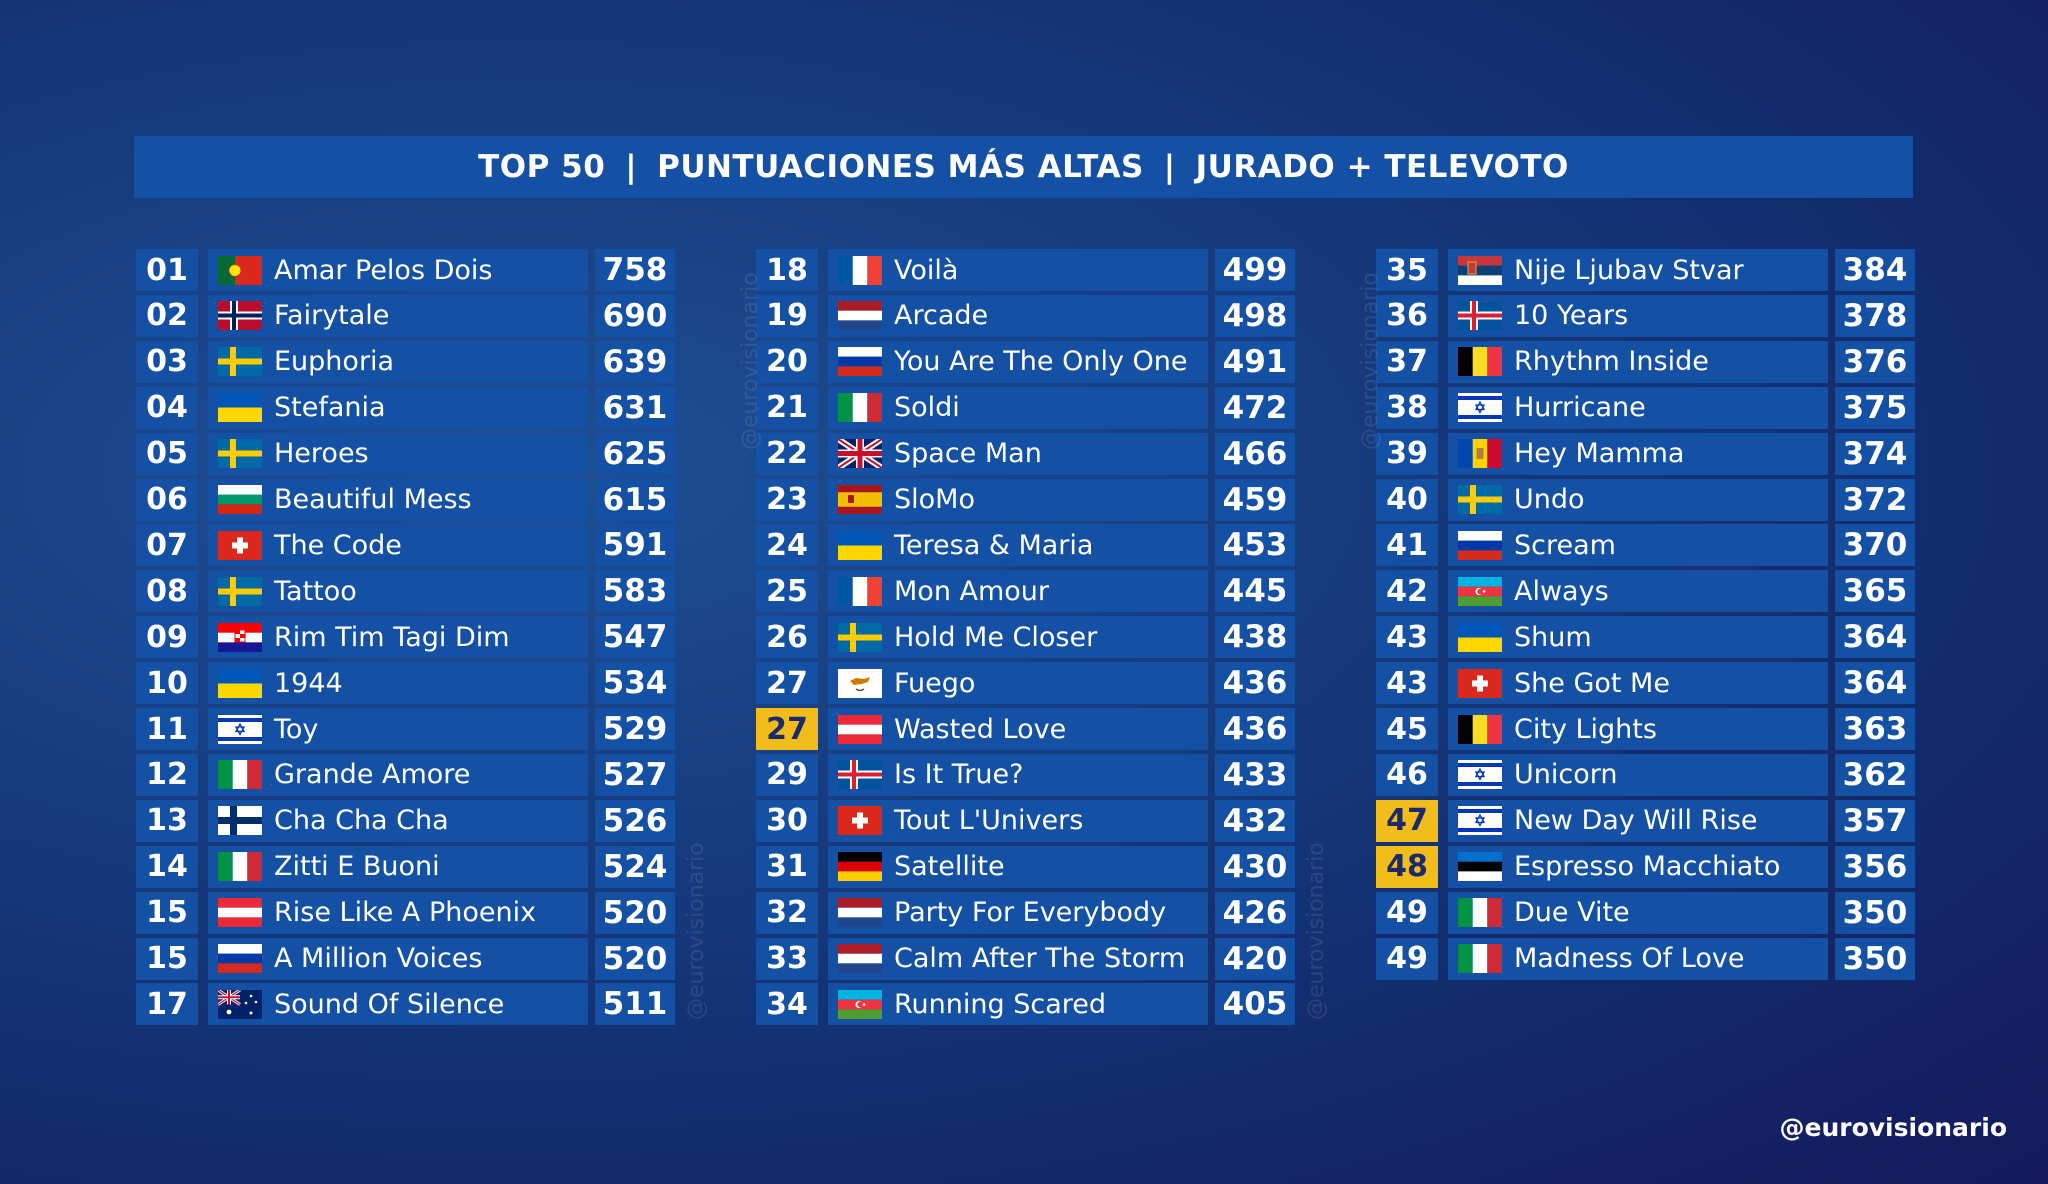 The height and width of the screenshot is (1184, 2048). Describe the element at coordinates (1875, 361) in the screenshot. I see `points-cell: 376` at that location.